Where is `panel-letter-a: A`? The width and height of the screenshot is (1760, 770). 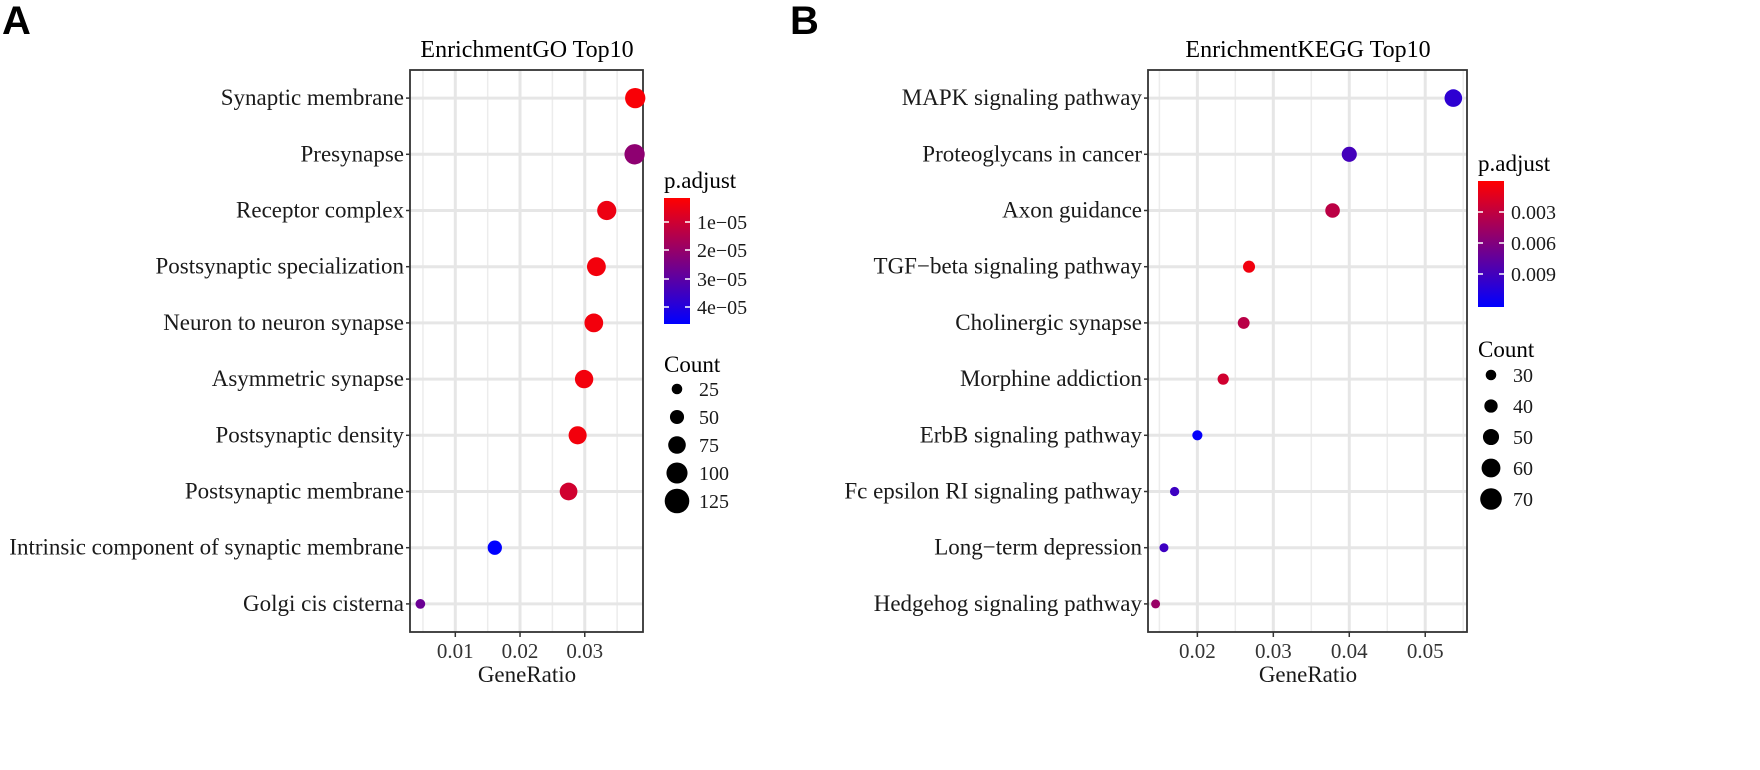 panel-letter-a: A is located at coordinates (16, 21).